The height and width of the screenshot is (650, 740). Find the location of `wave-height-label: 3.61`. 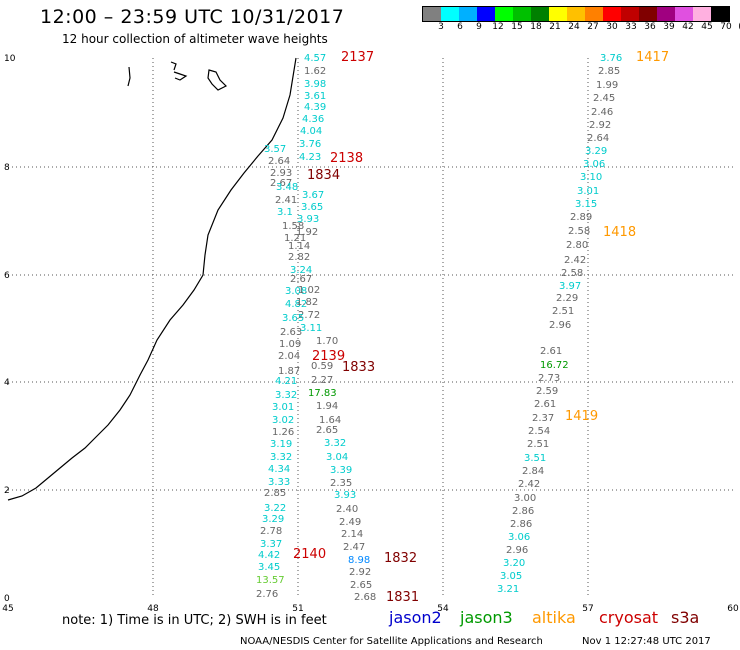

wave-height-label: 3.61 is located at coordinates (315, 96).